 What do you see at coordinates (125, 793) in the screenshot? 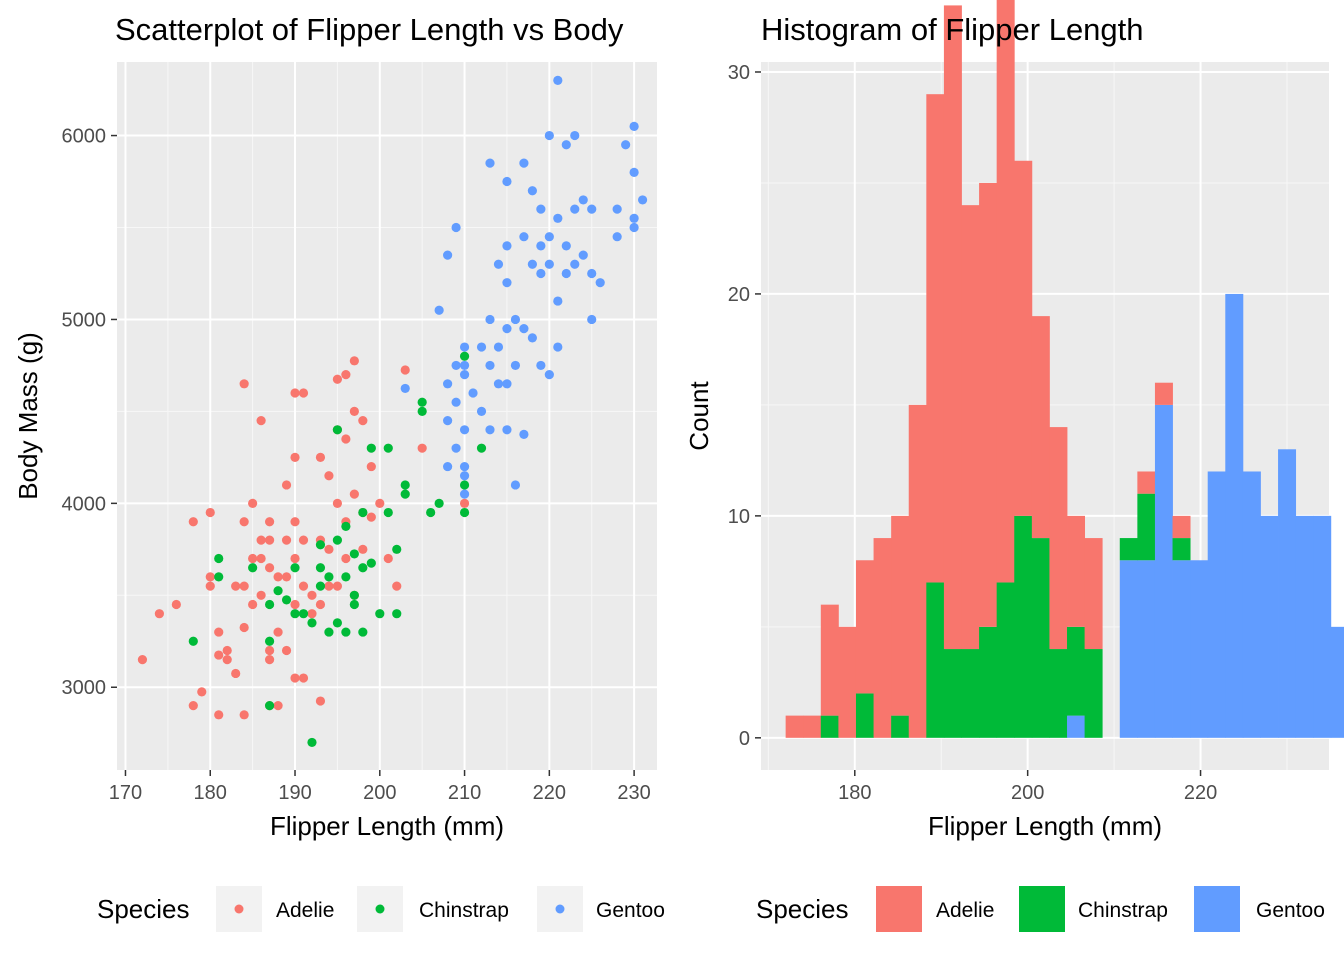
I see `scatter-x-tick-label: 170` at bounding box center [125, 793].